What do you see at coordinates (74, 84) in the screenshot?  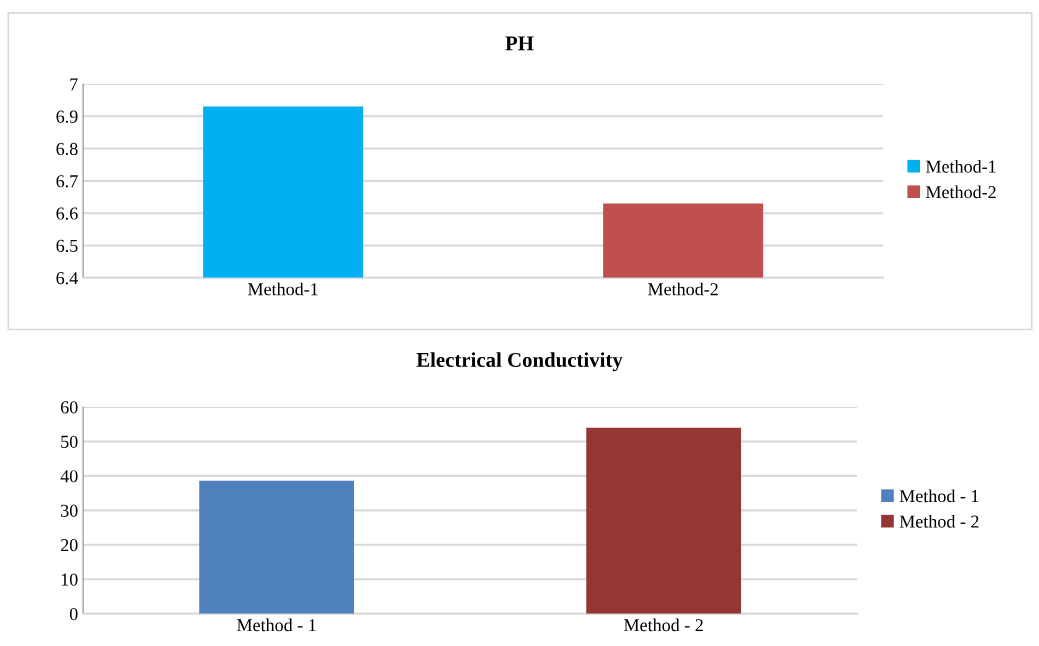 I see `y-tick-label: 7` at bounding box center [74, 84].